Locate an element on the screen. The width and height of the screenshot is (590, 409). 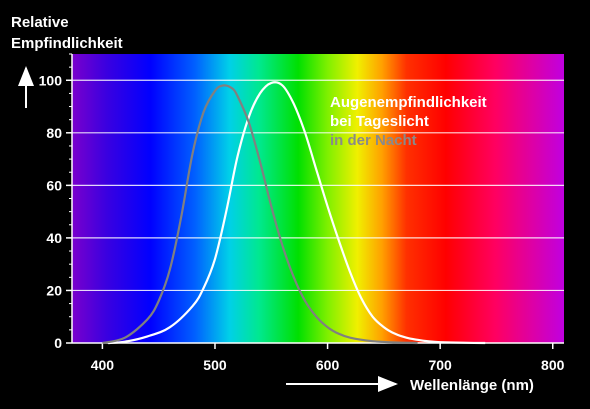
legend-day-line2: bei Tageslicht is located at coordinates (379, 121).